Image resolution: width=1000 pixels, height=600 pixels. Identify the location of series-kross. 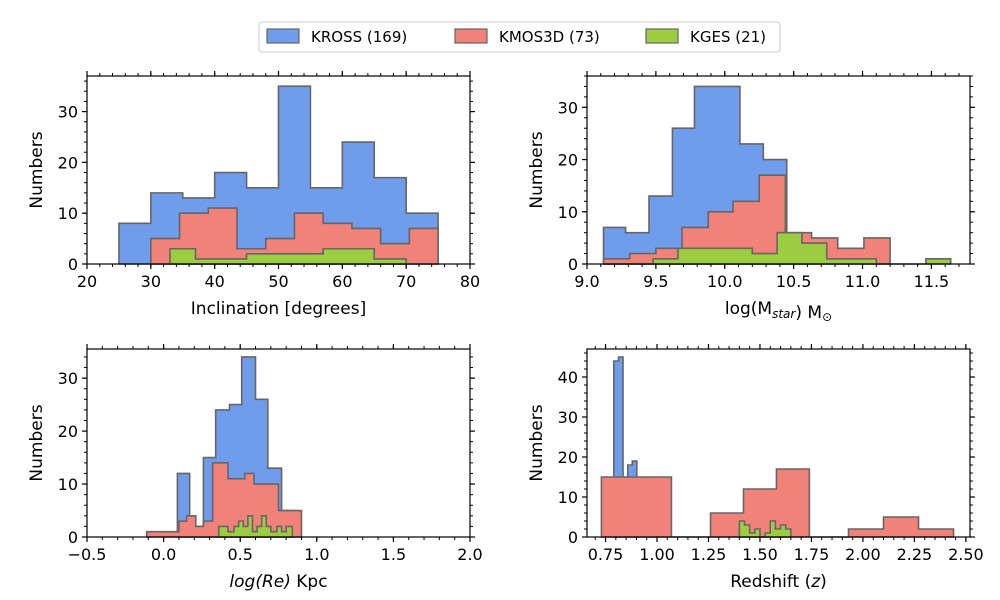
(278, 175).